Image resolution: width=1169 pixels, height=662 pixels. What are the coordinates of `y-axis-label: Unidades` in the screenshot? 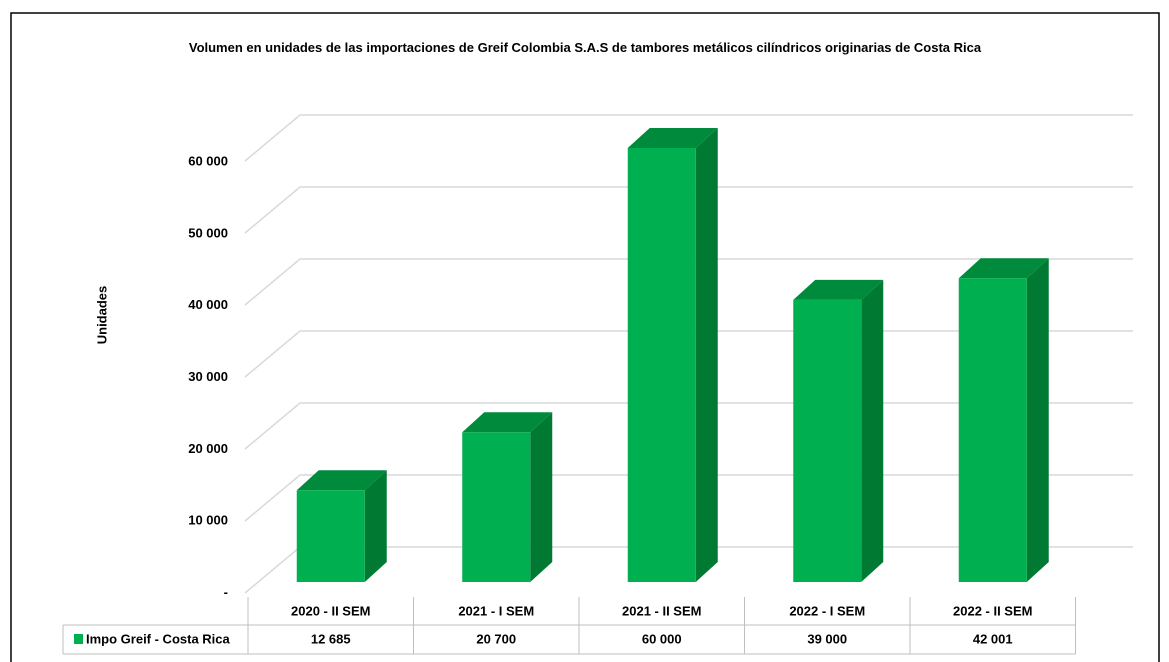 It's located at (101, 315).